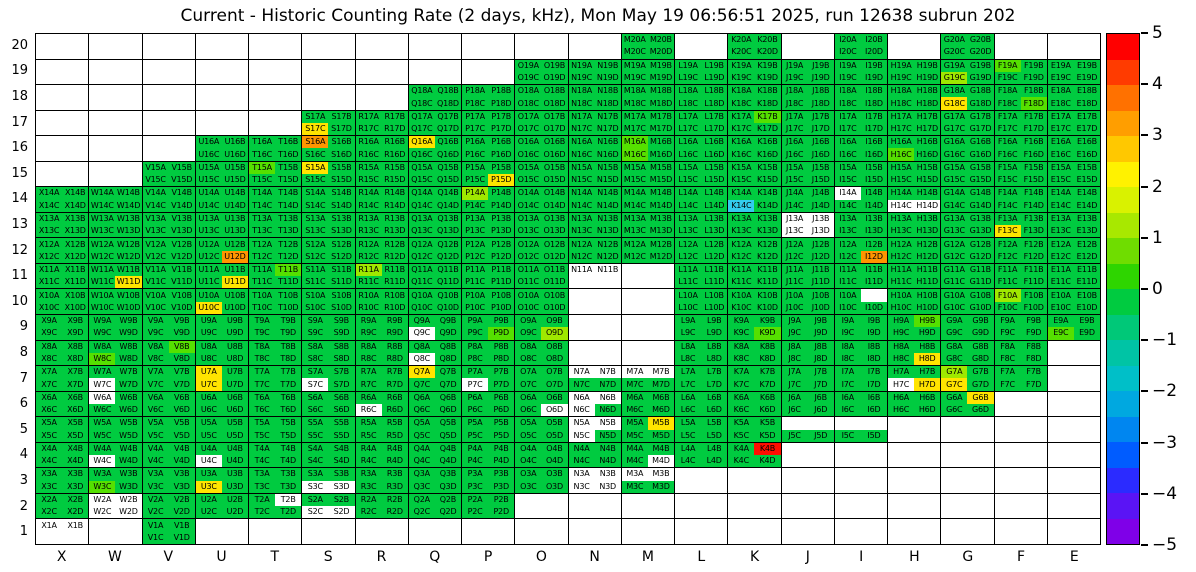  What do you see at coordinates (1007, 384) in the screenshot?
I see `channel-F7C: F7C` at bounding box center [1007, 384].